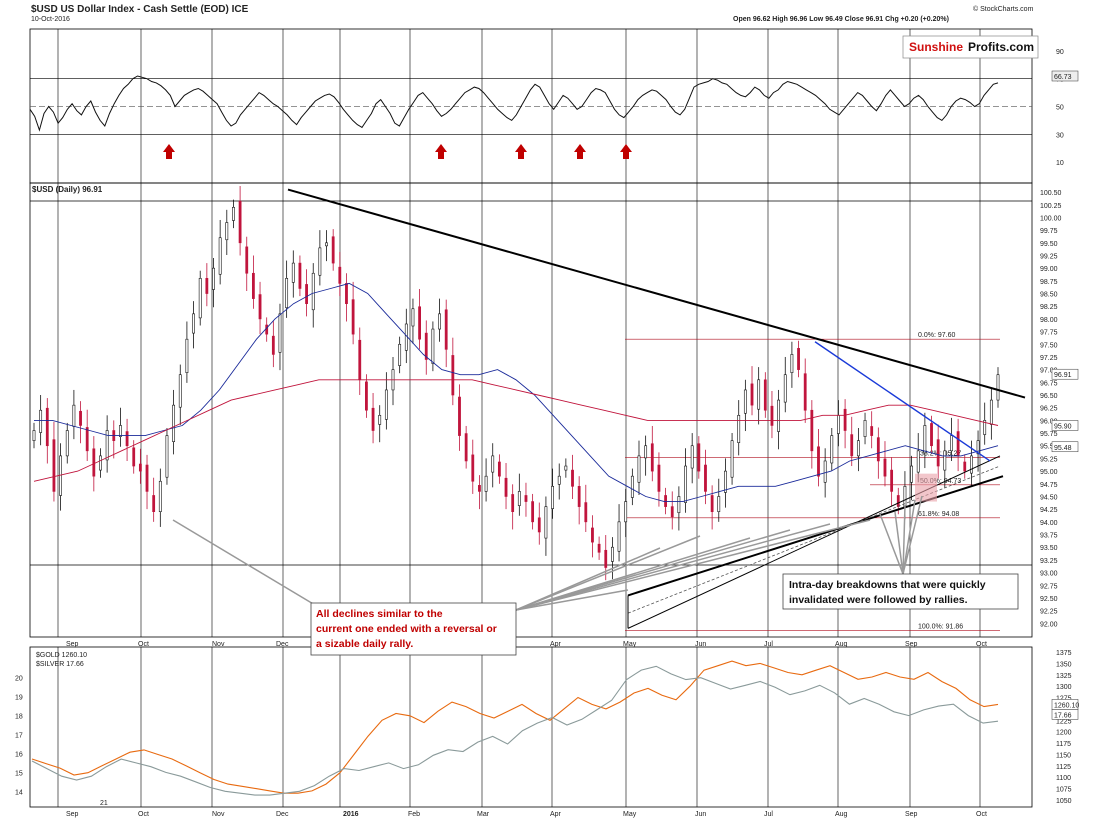 The image size is (1100, 823). Describe the element at coordinates (630, 814) in the screenshot. I see `month-label: May` at that location.